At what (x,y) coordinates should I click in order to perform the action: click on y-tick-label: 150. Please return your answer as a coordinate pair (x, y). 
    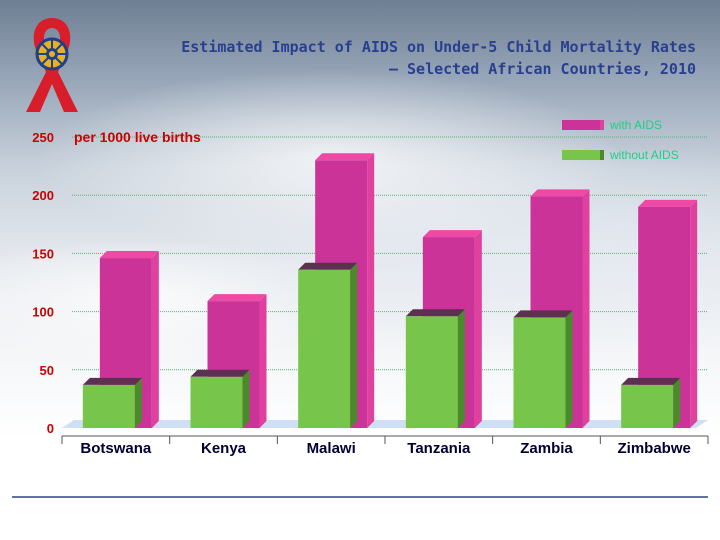
    Looking at the image, I should click on (43, 253).